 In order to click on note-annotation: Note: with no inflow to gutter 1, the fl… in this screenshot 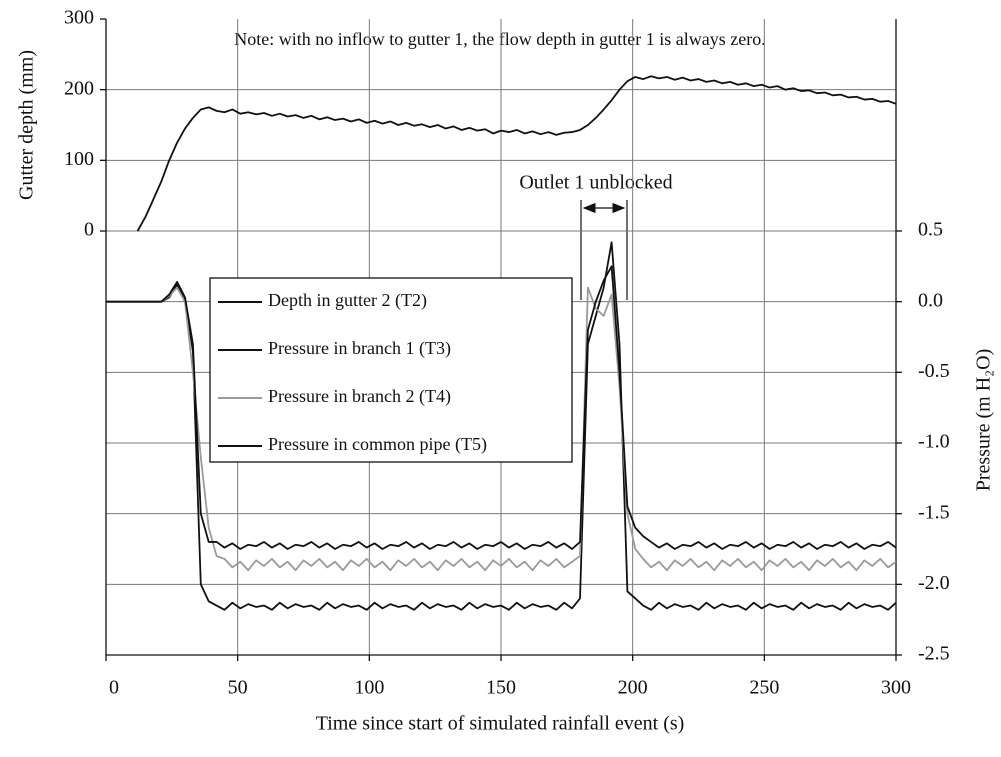, I will do `click(499, 39)`.